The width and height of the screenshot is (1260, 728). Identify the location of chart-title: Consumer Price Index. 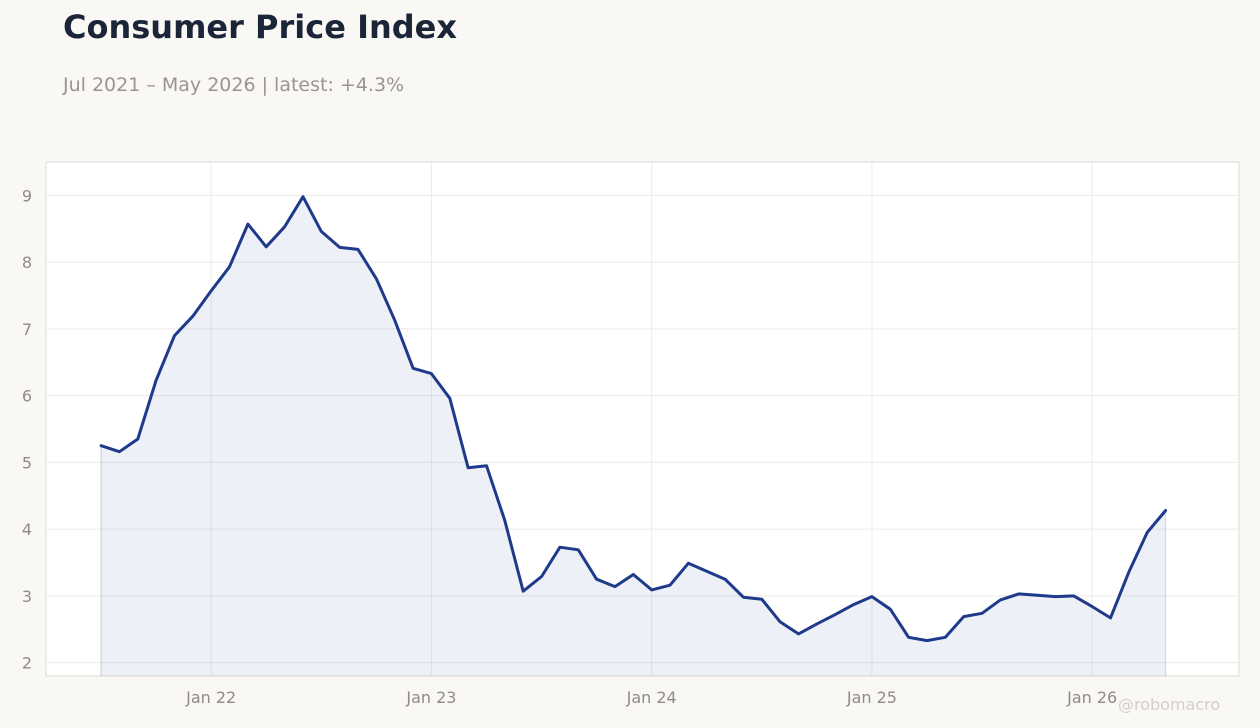
(260, 27).